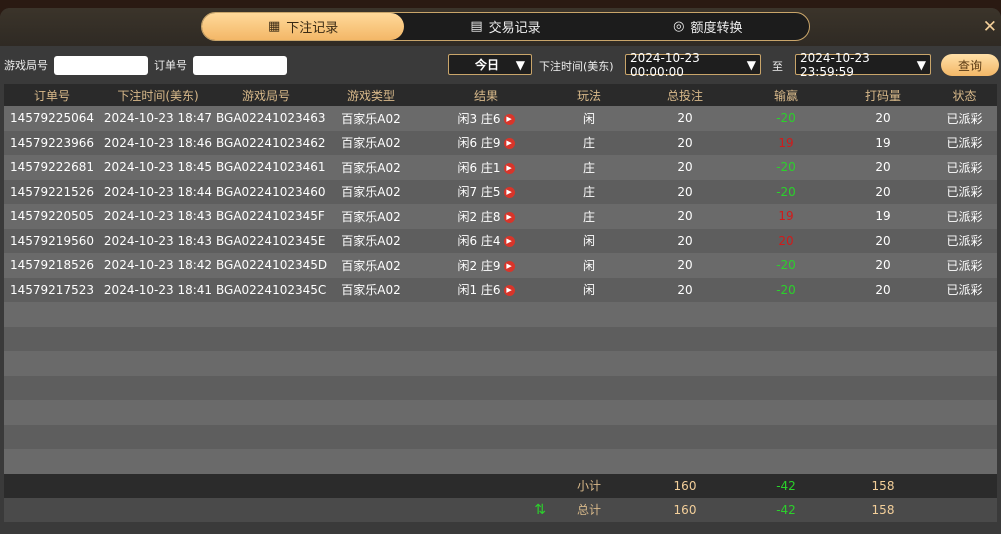 The image size is (1001, 534). What do you see at coordinates (505, 27) in the screenshot?
I see `tab-transaction-records: ▤ 交易记录` at bounding box center [505, 27].